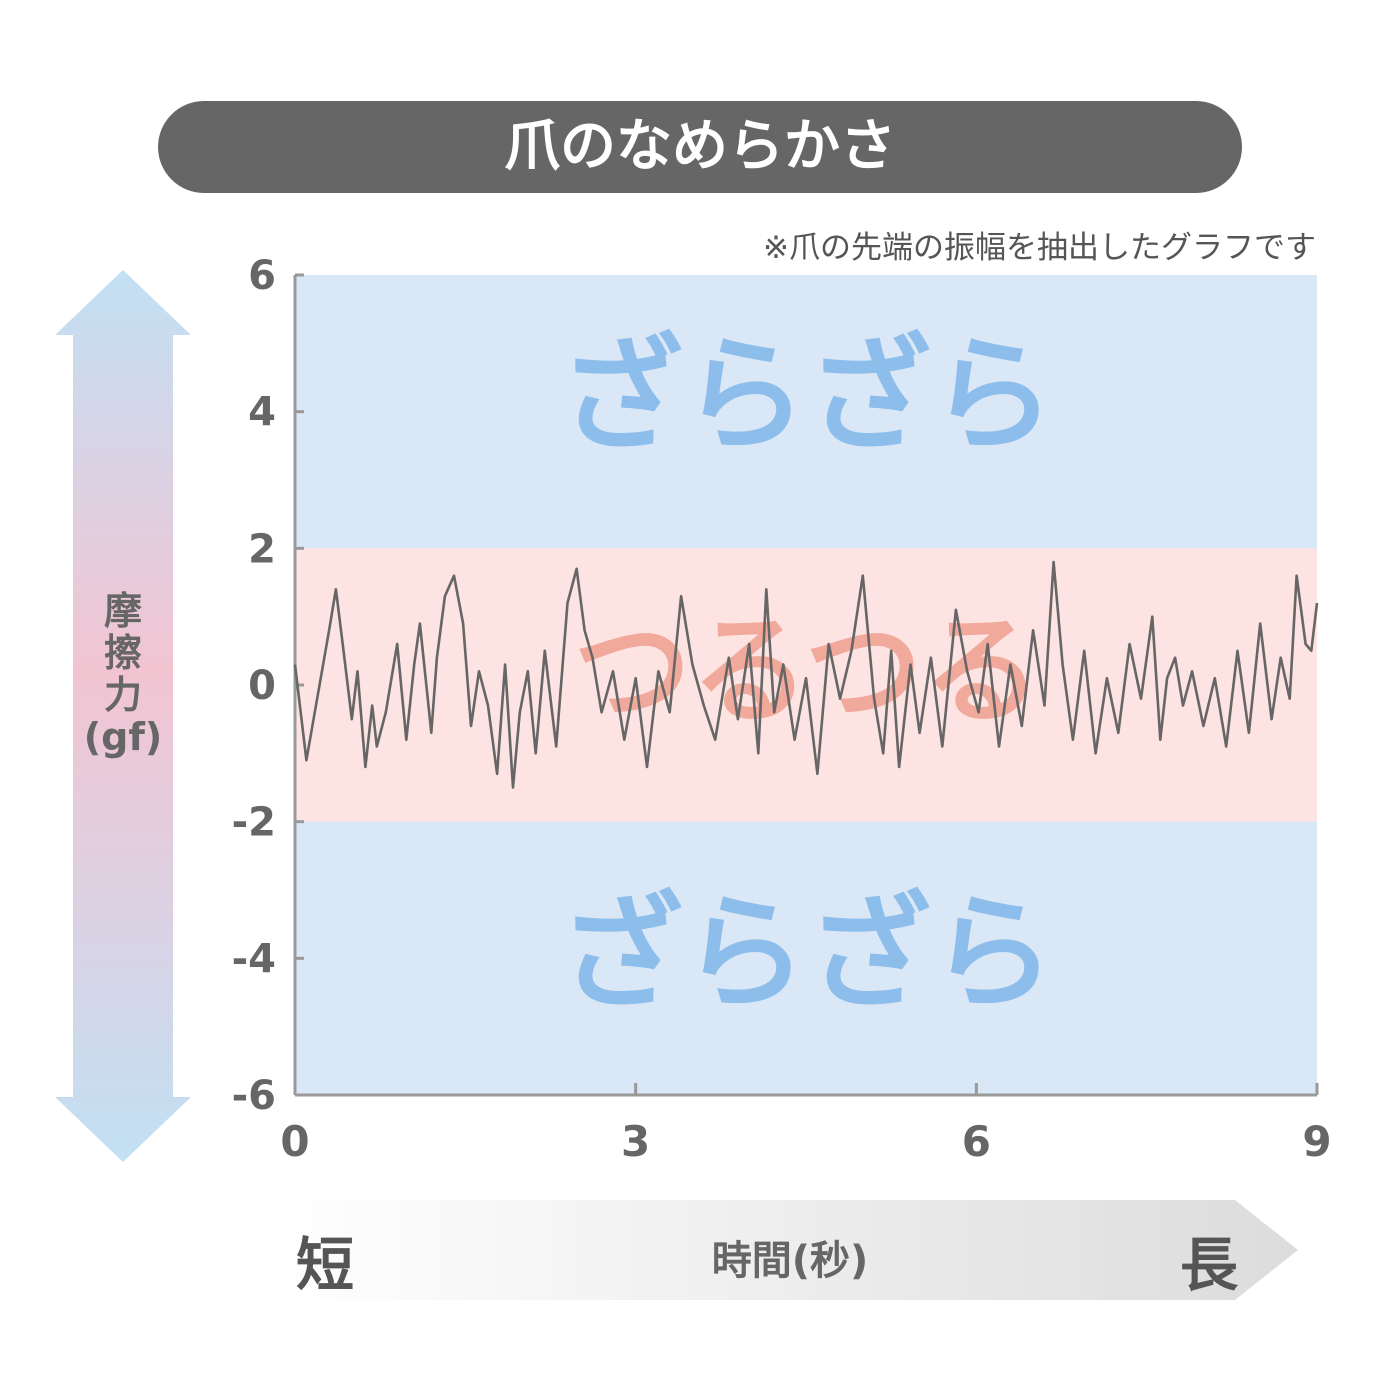 The width and height of the screenshot is (1400, 1400). Describe the element at coordinates (1316, 1141) in the screenshot. I see `x-tick-label: 9` at that location.